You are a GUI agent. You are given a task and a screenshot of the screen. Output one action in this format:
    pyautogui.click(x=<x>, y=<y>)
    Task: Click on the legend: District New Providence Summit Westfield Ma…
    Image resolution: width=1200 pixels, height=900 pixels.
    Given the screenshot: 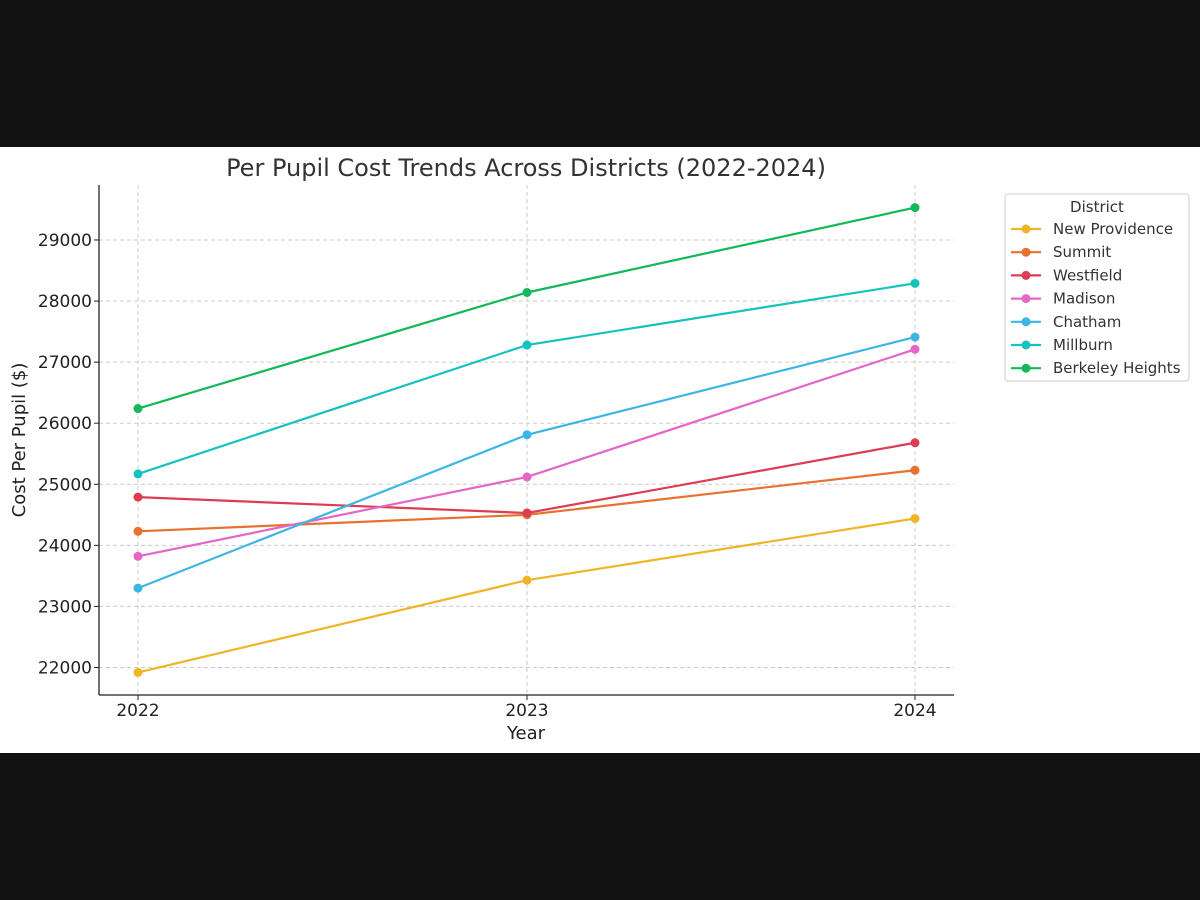 What is the action you would take?
    pyautogui.click(x=1097, y=287)
    